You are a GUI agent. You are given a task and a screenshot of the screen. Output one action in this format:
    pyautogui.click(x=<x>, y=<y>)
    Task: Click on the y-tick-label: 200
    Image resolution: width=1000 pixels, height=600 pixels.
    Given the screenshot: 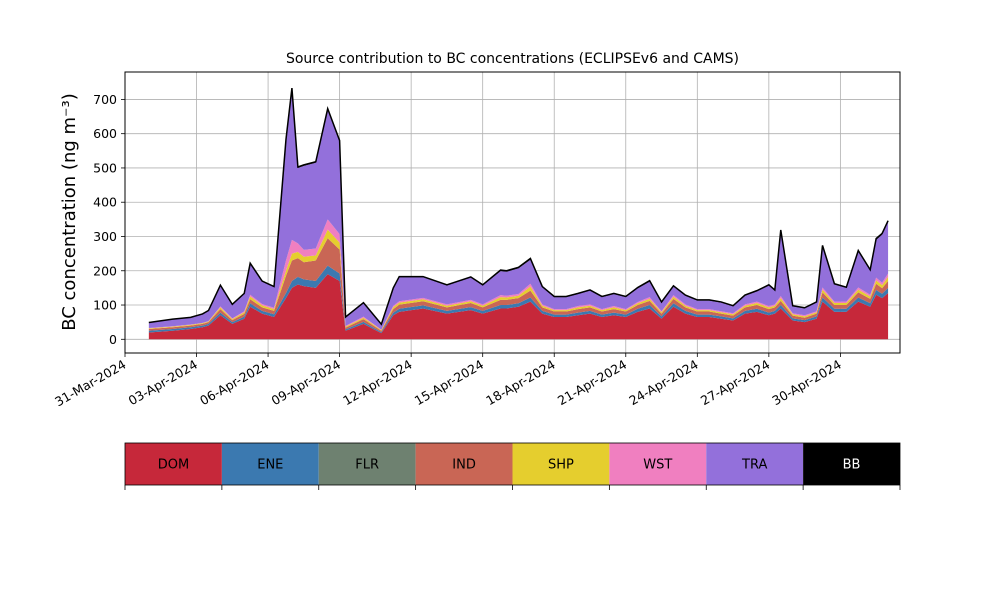 What is the action you would take?
    pyautogui.click(x=105, y=270)
    